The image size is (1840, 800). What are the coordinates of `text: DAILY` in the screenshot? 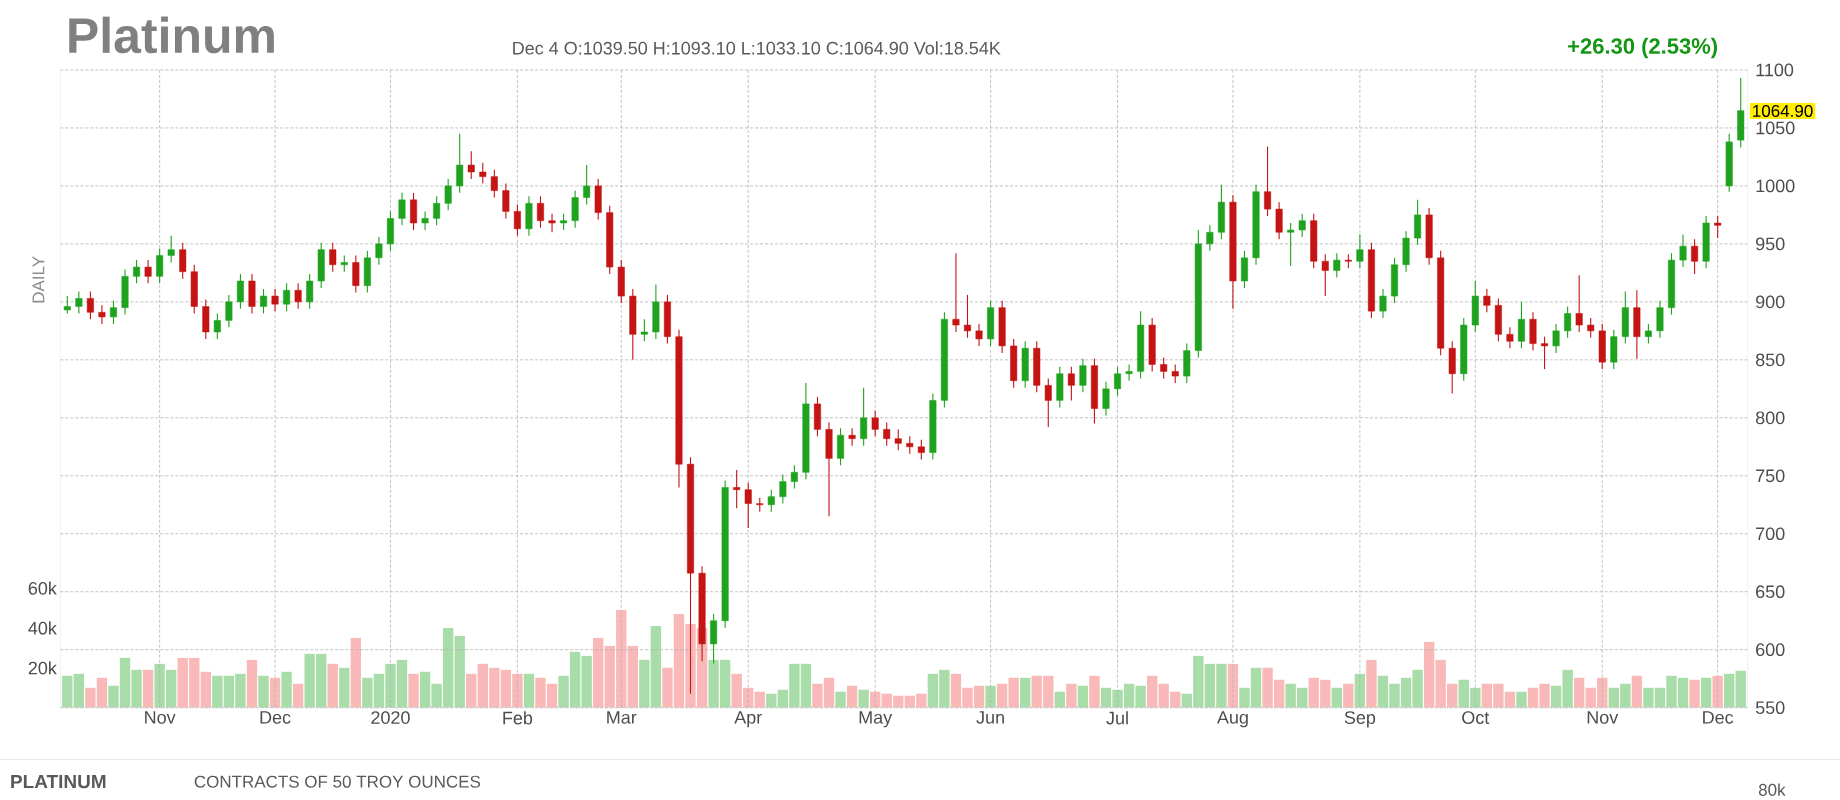 It's located at (38, 279).